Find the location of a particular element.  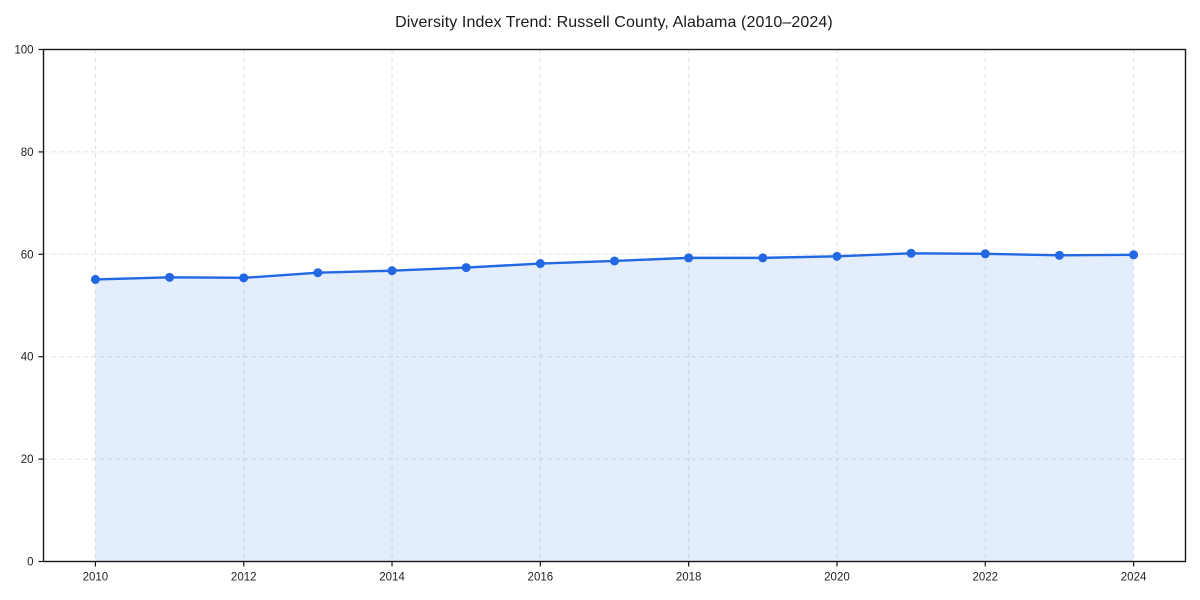

data-points is located at coordinates (614, 266).